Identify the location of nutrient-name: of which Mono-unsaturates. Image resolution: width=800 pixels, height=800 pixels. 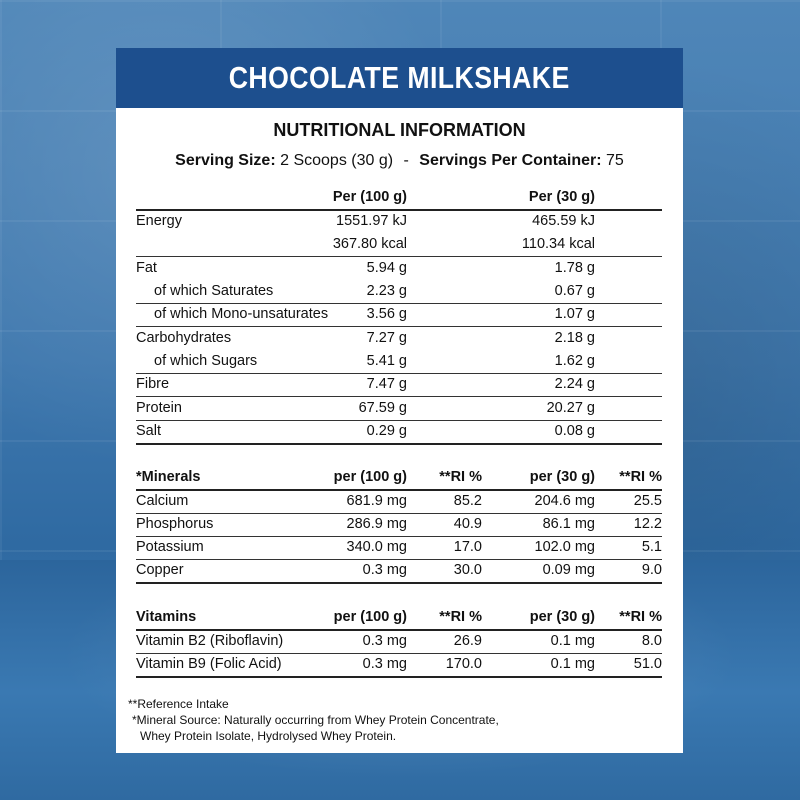
(241, 314).